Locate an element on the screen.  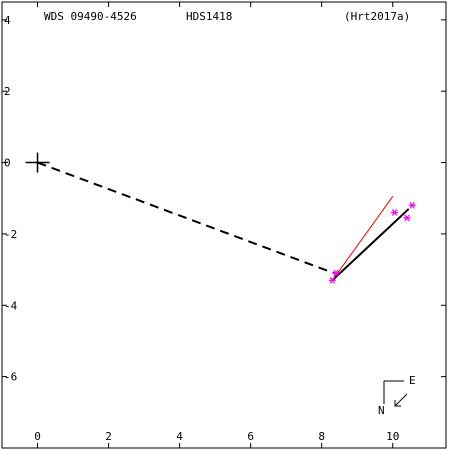
compass-arrowhead is located at coordinates (397, 403).